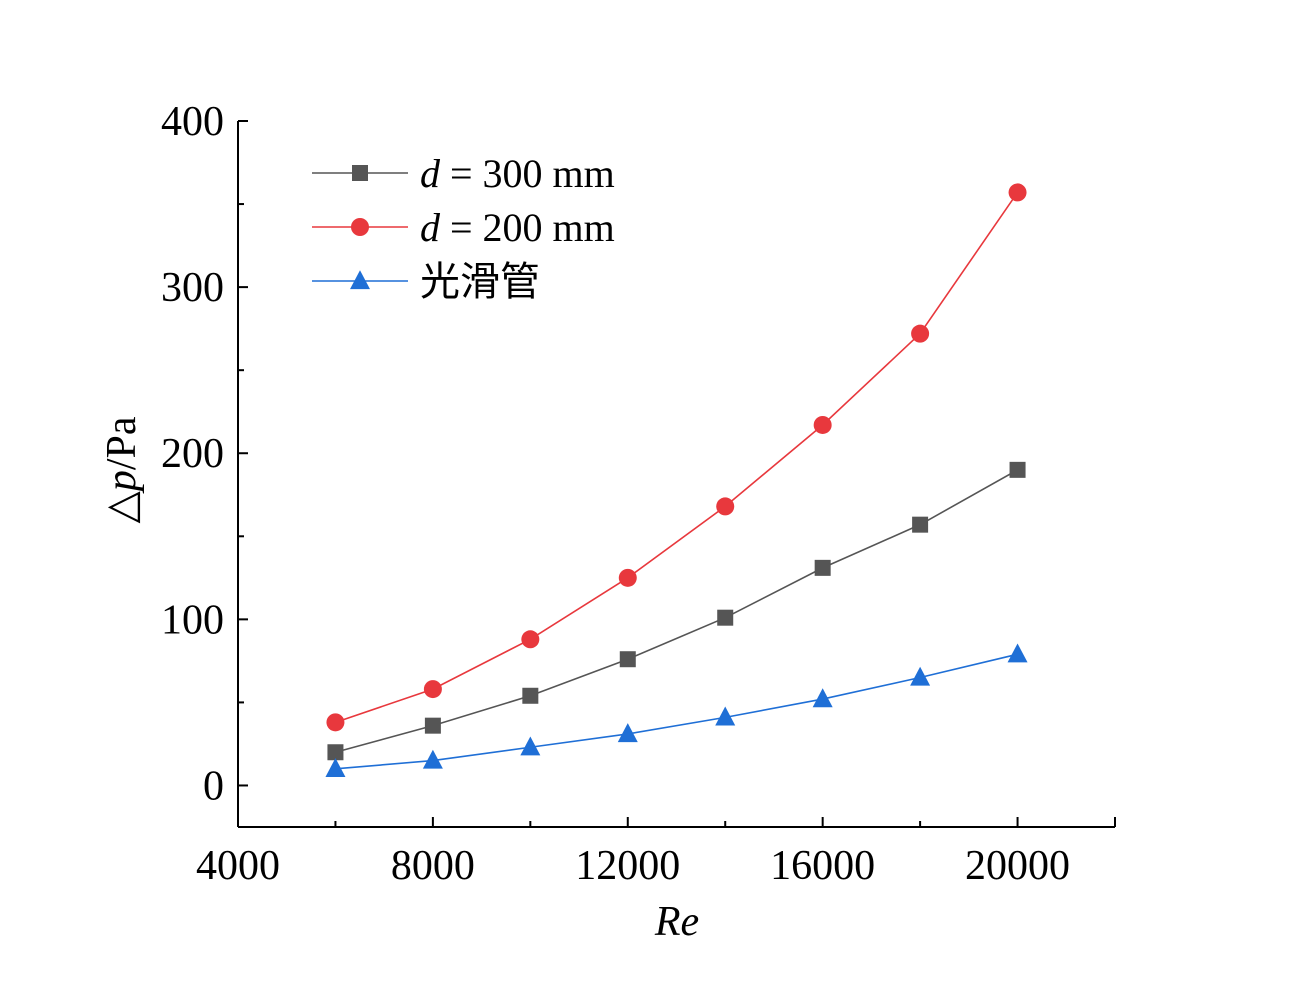 The image size is (1305, 1005). Describe the element at coordinates (192, 454) in the screenshot. I see `y-tick-label: 200` at that location.